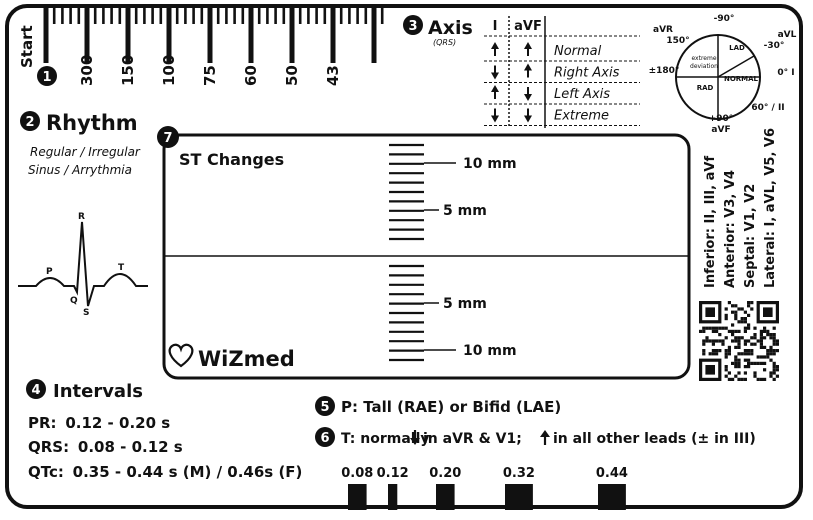  I want to click on intervals-title: Intervals, so click(98, 391).